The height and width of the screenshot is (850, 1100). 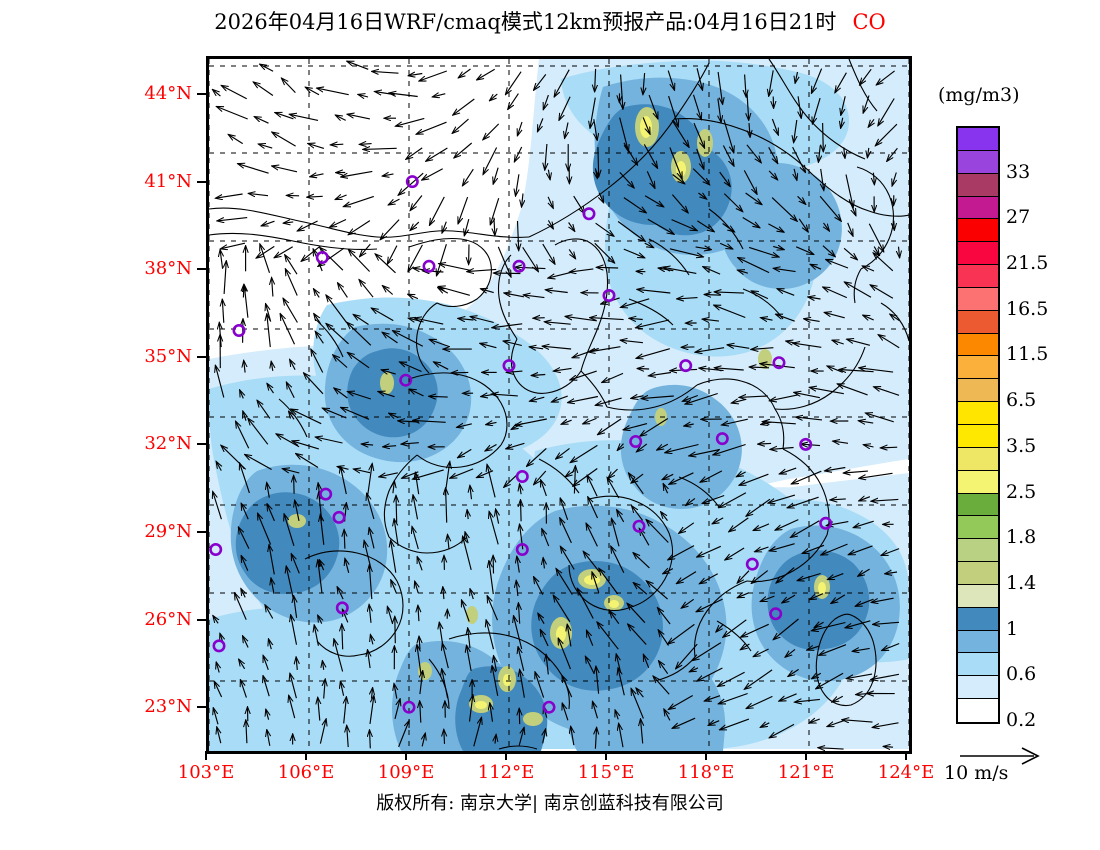 What do you see at coordinates (168, 619) in the screenshot?
I see `lat-tick-label: 26°N` at bounding box center [168, 619].